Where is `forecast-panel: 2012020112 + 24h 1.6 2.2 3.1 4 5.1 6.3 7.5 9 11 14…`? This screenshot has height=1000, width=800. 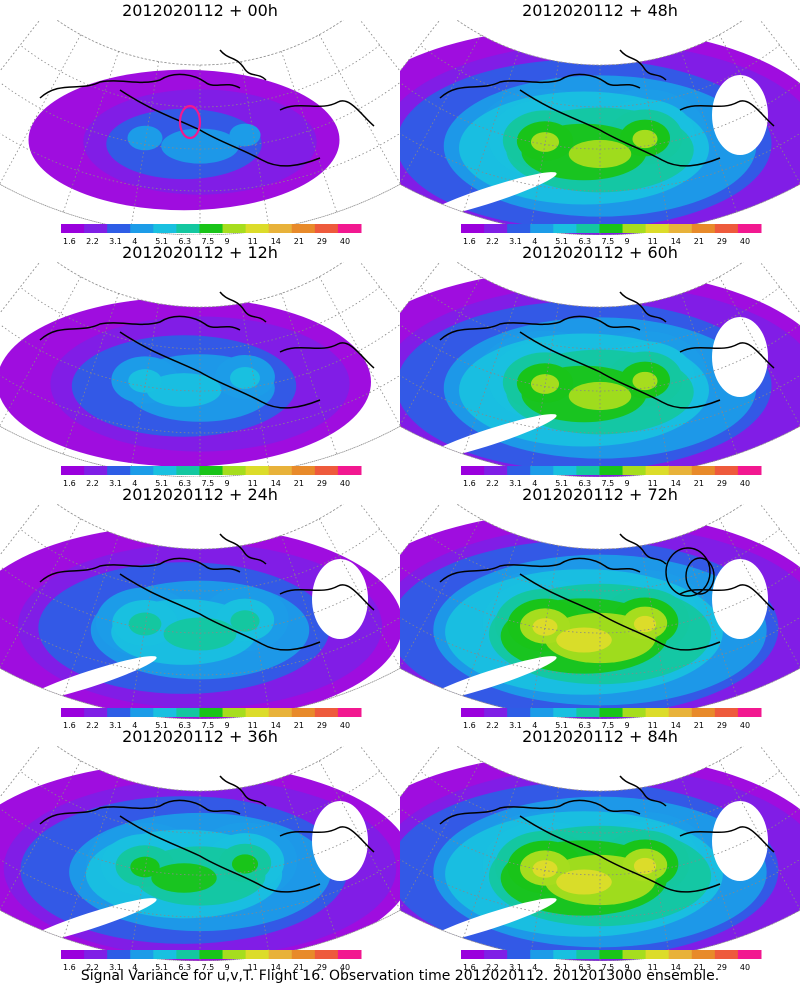 forecast-panel: 2012020112 + 24h 1.6 2.2 3.1 4 5.1 6.3 7.5 9 11 14… is located at coordinates (200, 607).